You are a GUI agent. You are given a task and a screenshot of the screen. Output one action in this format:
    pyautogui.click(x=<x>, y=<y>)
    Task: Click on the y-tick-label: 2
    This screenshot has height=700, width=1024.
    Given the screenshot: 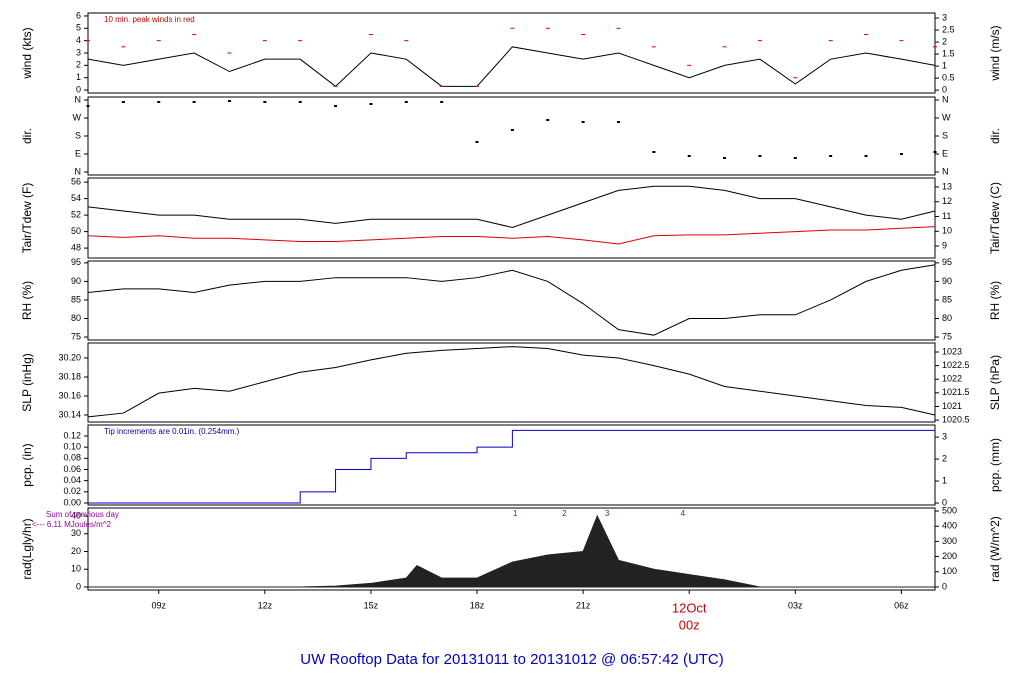 What is the action you would take?
    pyautogui.click(x=78, y=65)
    